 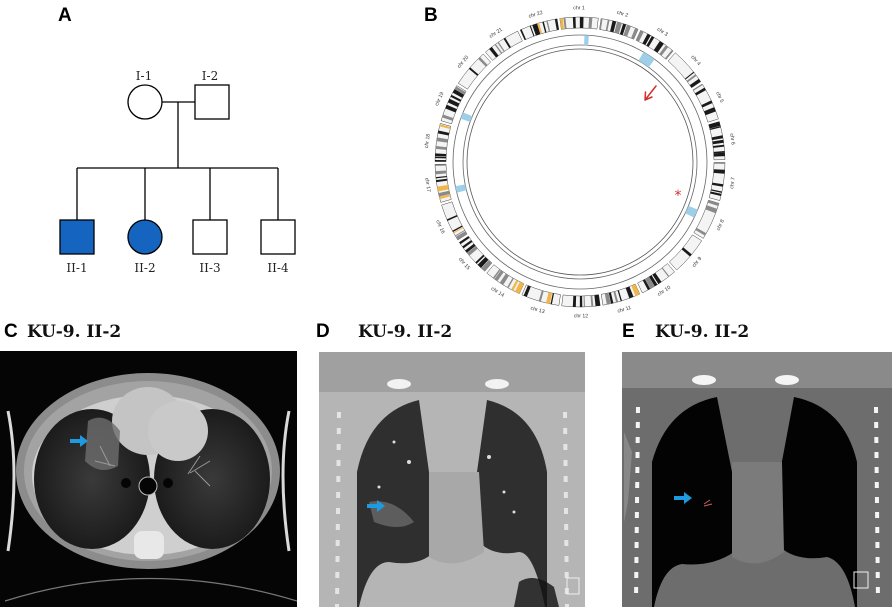 What do you see at coordinates (439, 99) in the screenshot?
I see `chromosome-label: chr 19` at bounding box center [439, 99].